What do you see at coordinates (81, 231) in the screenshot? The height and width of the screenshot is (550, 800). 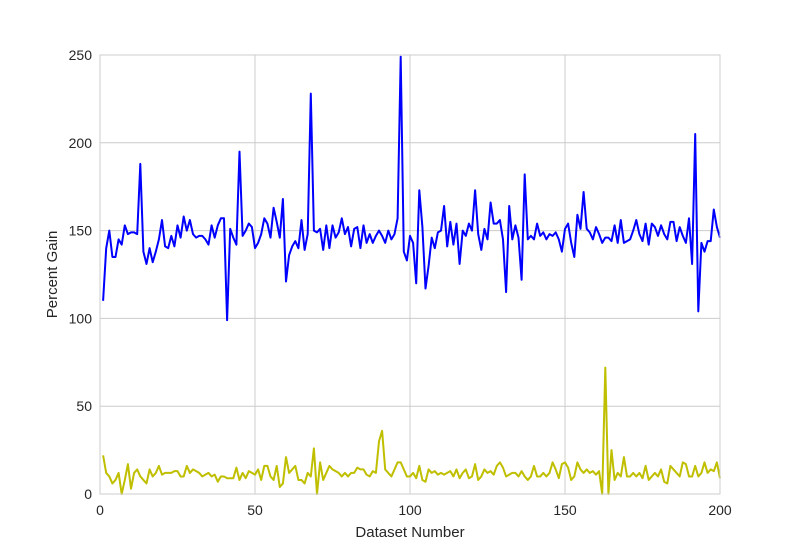 I see `y-tick-label: 150` at bounding box center [81, 231].